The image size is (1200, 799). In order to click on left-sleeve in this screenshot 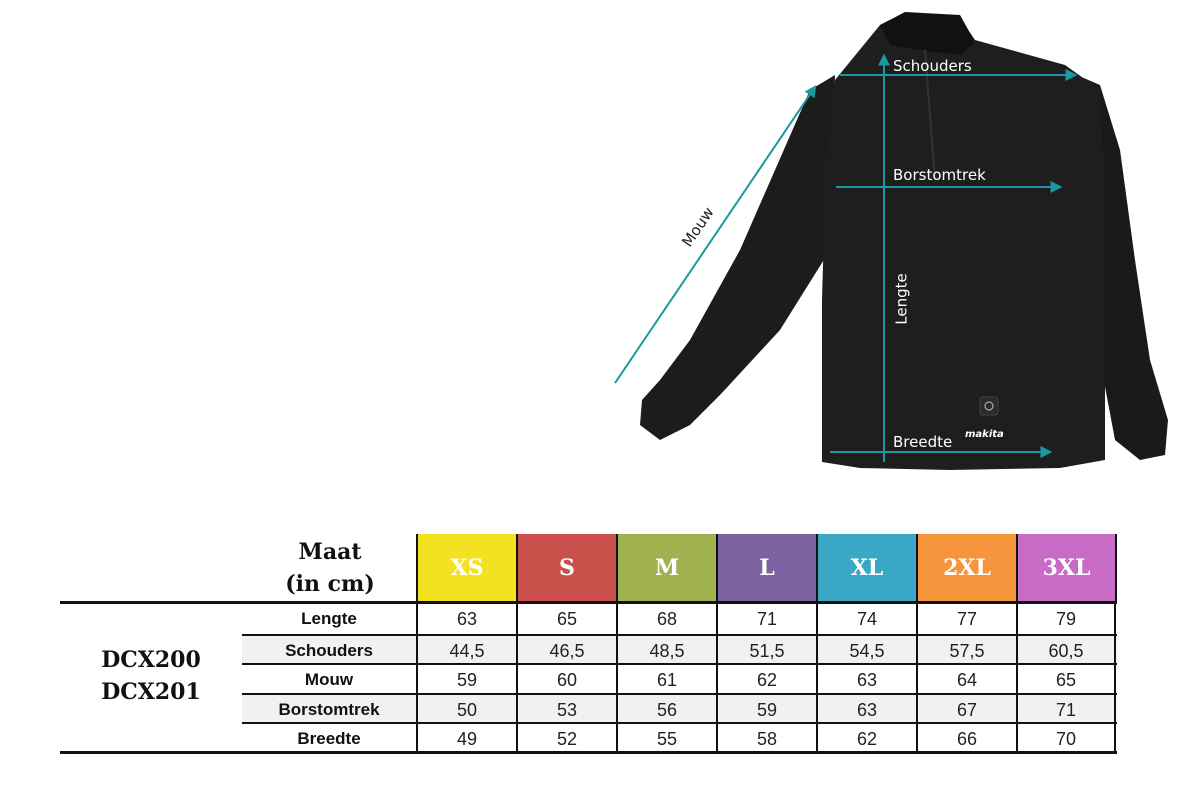, I will do `click(737, 257)`.